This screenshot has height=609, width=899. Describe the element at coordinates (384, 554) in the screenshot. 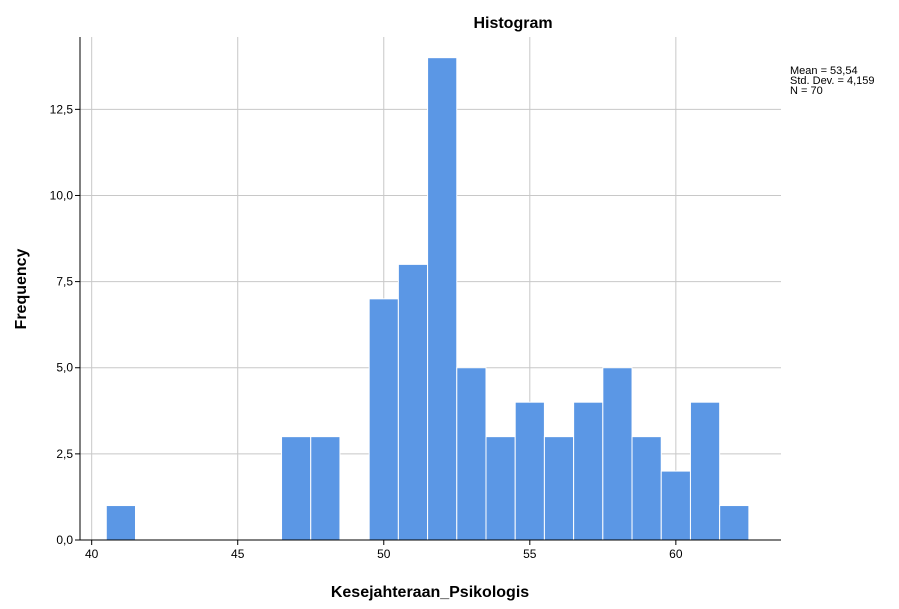

I see `x-tick-label: 50` at that location.